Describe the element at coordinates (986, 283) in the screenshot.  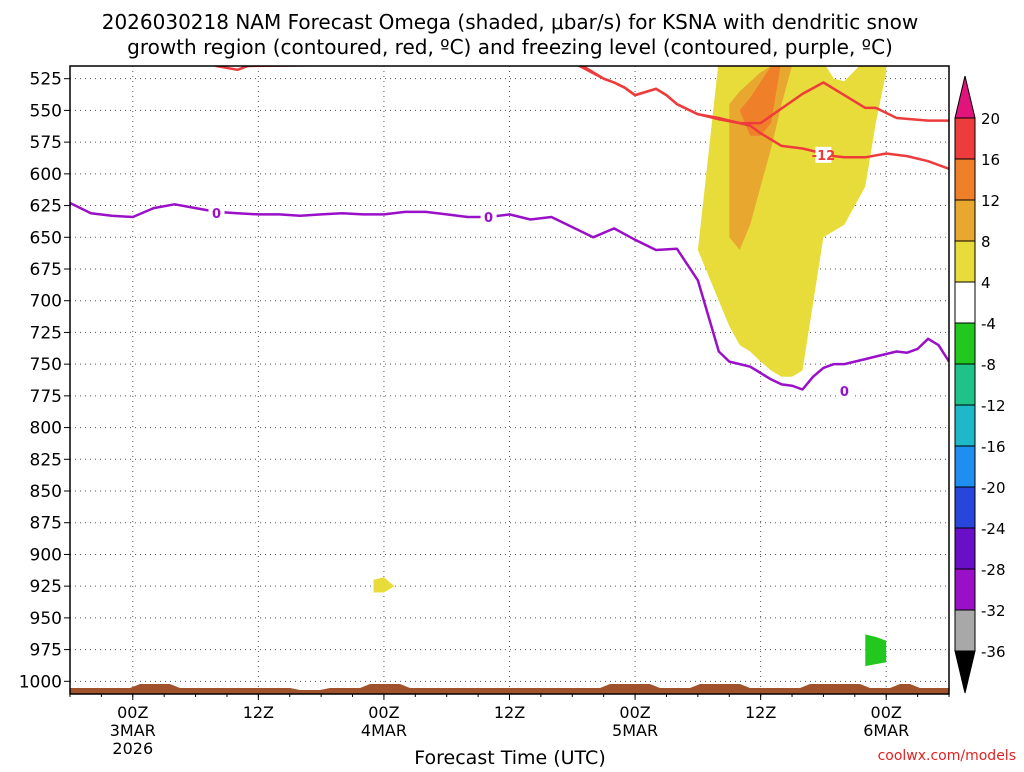
I see `colorbar-label: 4` at that location.